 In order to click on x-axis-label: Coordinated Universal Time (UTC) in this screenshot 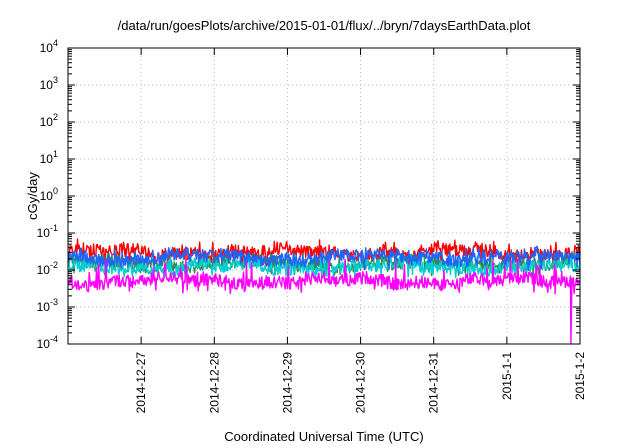, I will do `click(323, 436)`.